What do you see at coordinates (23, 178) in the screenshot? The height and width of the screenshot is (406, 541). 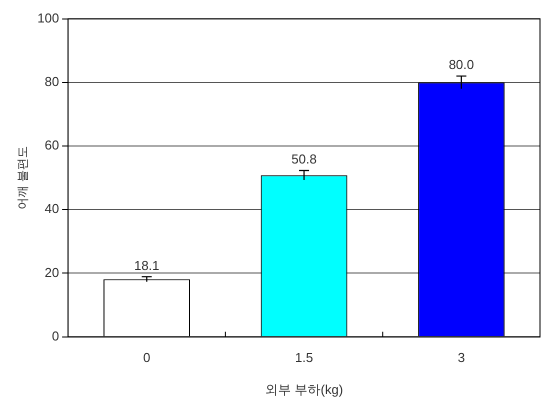 I see `y-axis-title: 어깨 불편도` at bounding box center [23, 178].